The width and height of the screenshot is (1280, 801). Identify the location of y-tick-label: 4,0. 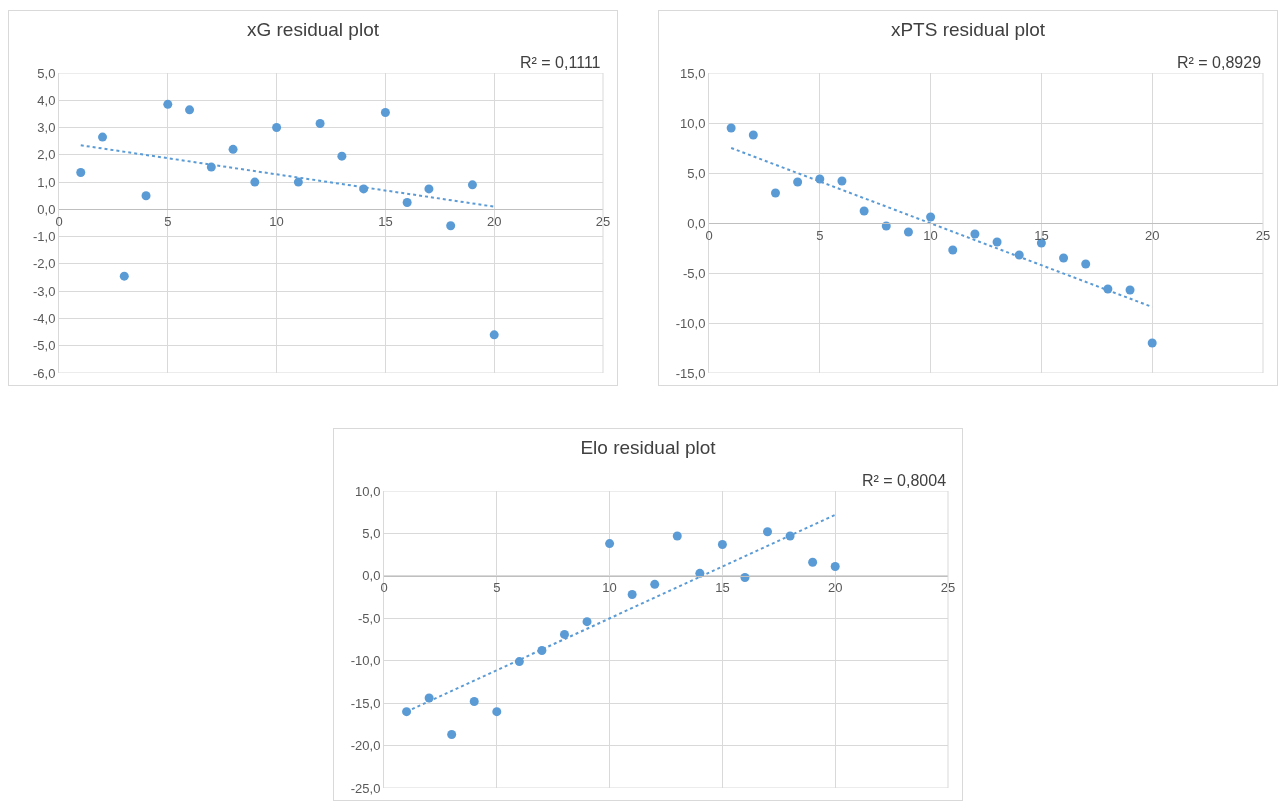
(46, 100).